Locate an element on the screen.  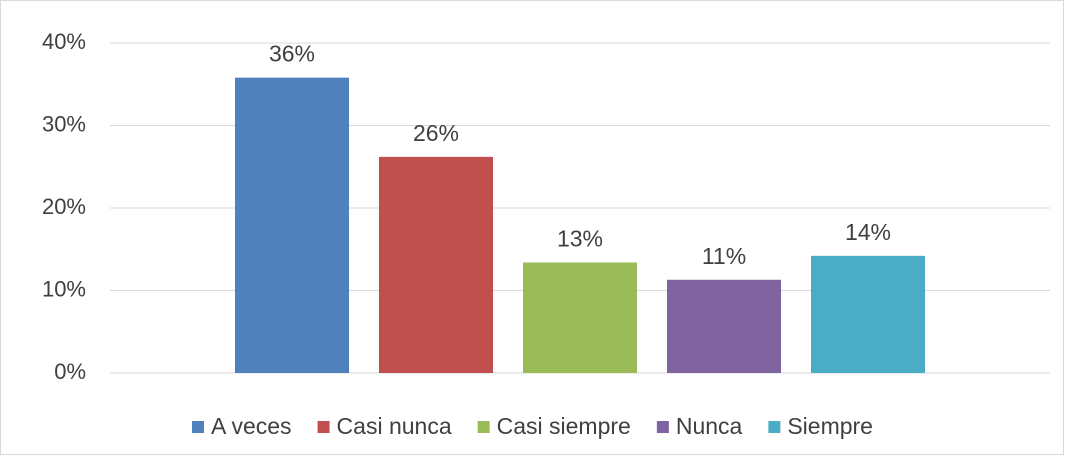
y-tick-label: 20% is located at coordinates (64, 206).